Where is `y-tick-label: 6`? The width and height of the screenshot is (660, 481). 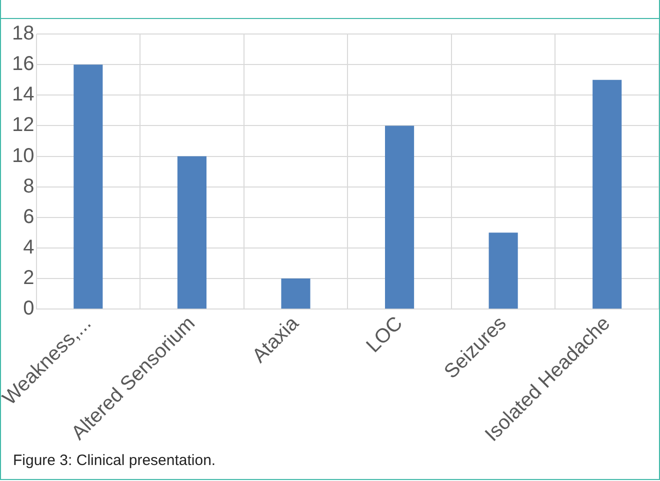 y-tick-label: 6 is located at coordinates (28, 217).